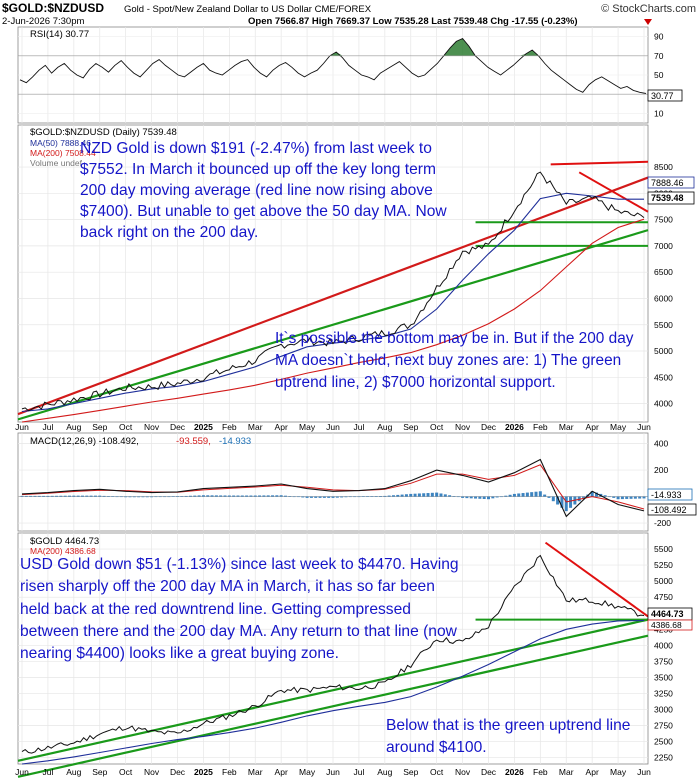 This screenshot has height=780, width=700. I want to click on x-tick-label-bottom: Mar, so click(566, 772).